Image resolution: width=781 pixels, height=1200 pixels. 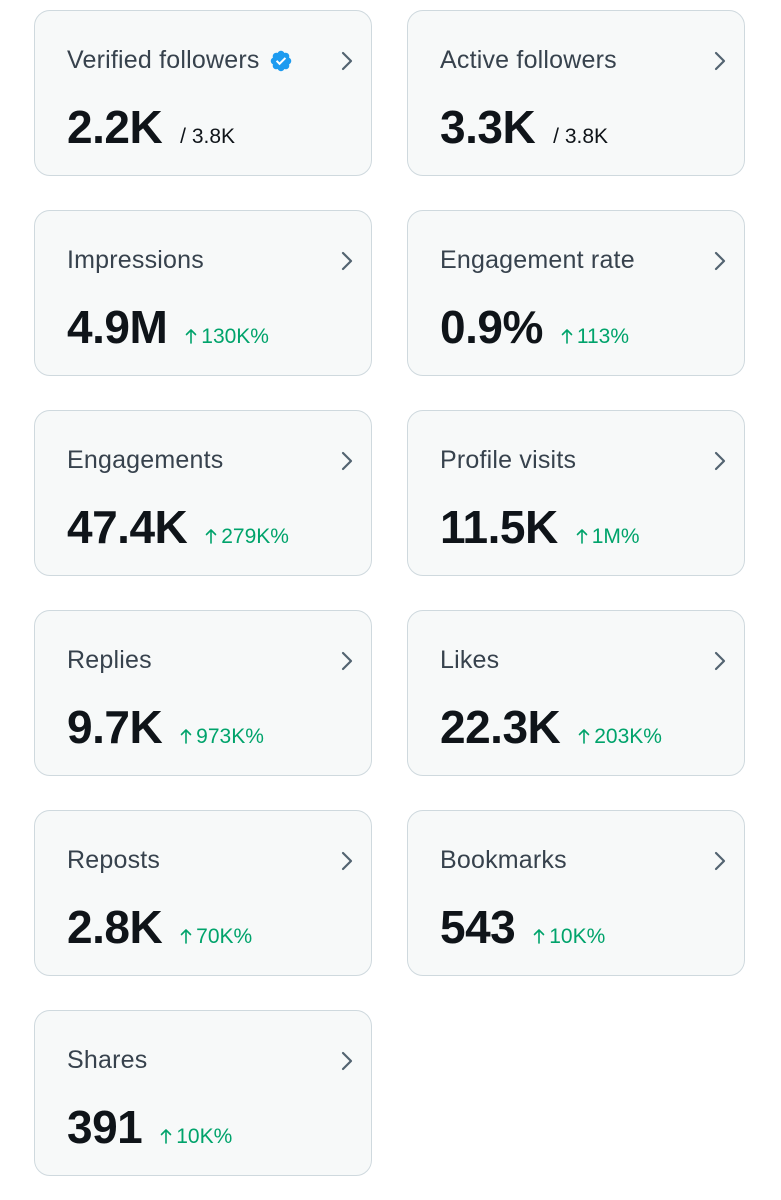 I want to click on card-value: 391, so click(x=105, y=1127).